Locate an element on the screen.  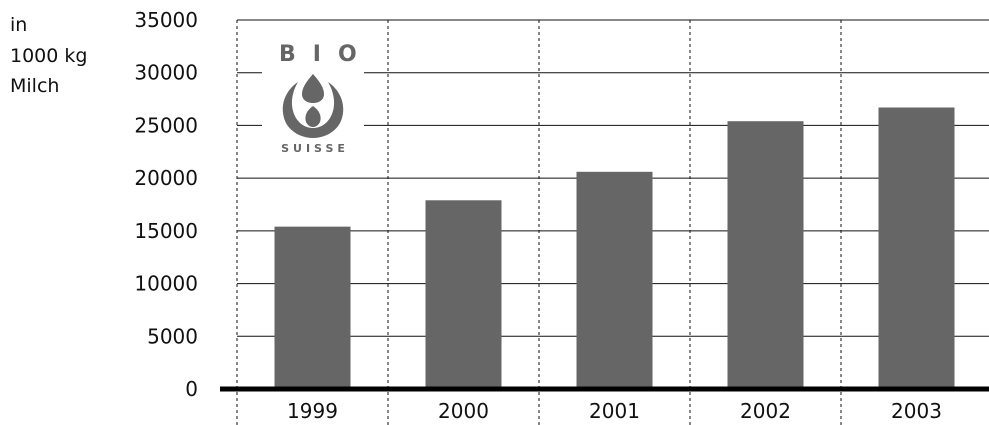
y-tick-label-5: 25000 is located at coordinates (166, 125).